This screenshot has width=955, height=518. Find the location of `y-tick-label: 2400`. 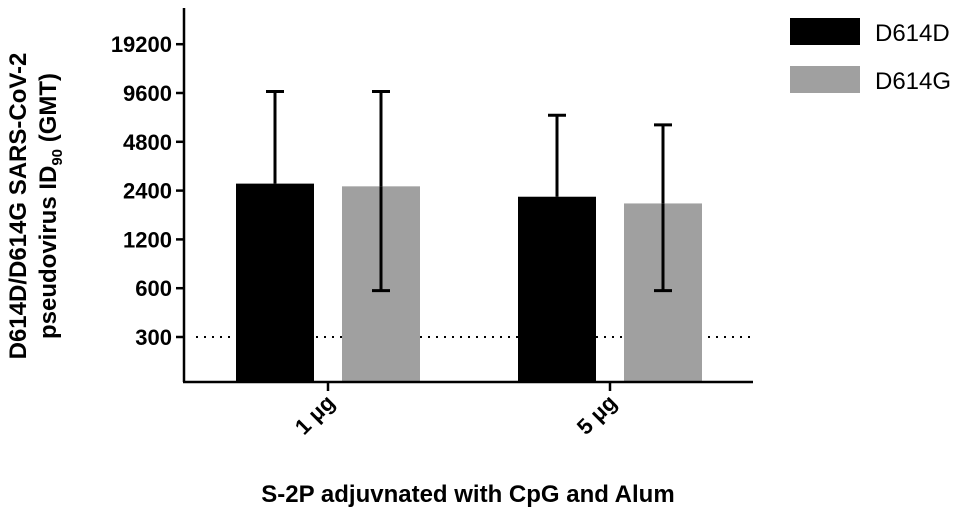

y-tick-label: 2400 is located at coordinates (147, 191).